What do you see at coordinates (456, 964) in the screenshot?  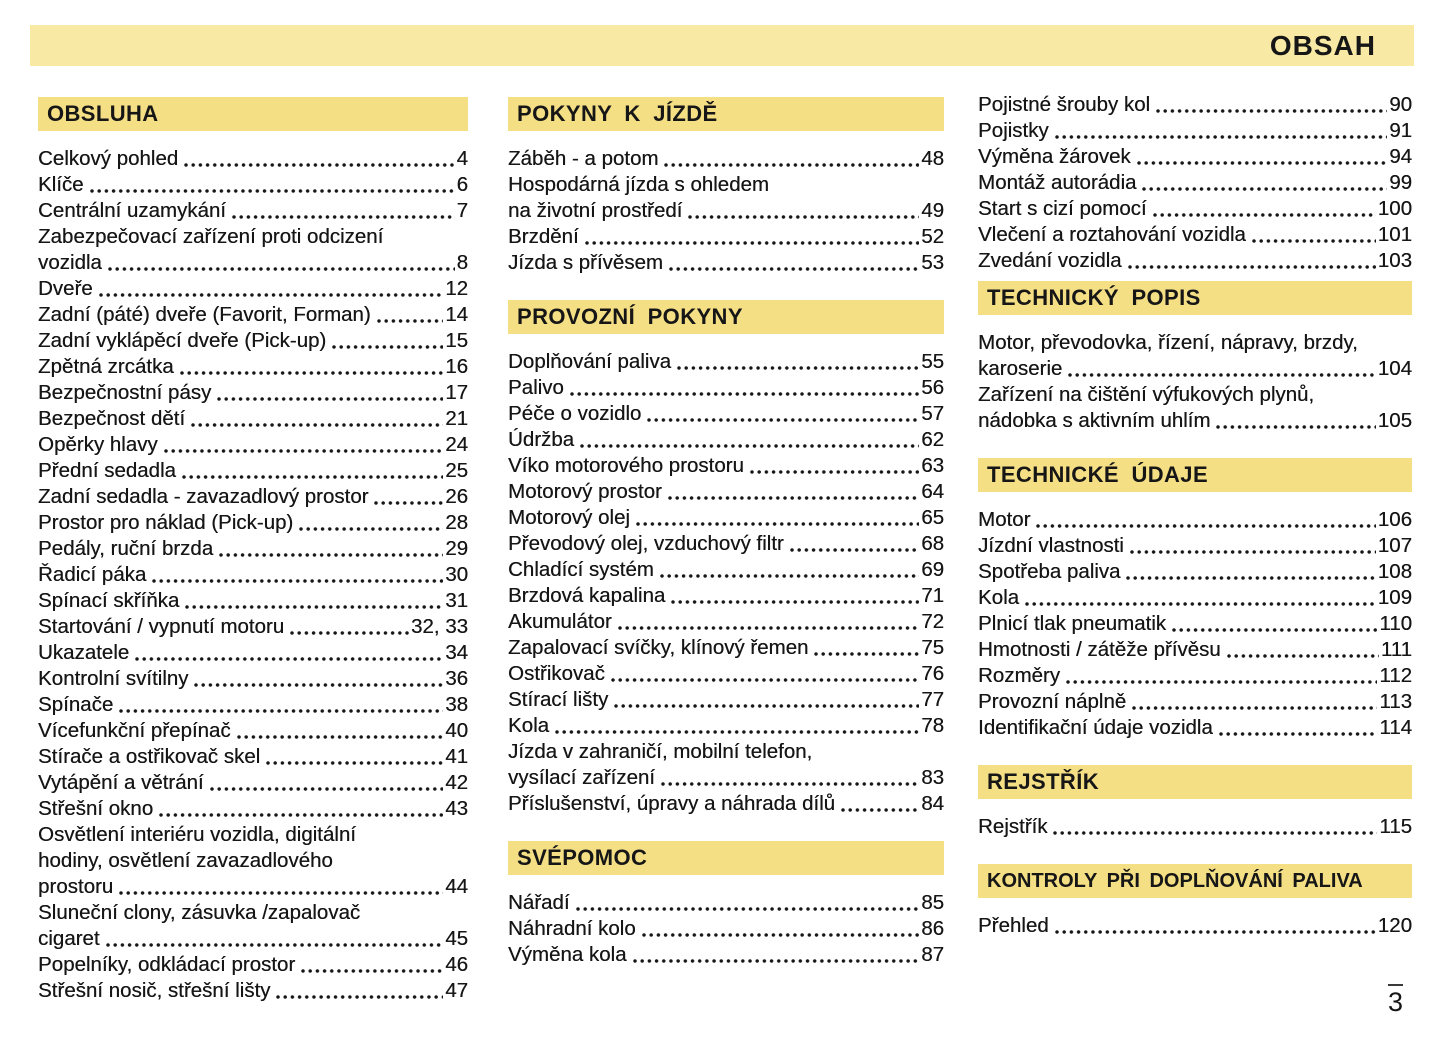 I see `toc-entry-page: 46` at bounding box center [456, 964].